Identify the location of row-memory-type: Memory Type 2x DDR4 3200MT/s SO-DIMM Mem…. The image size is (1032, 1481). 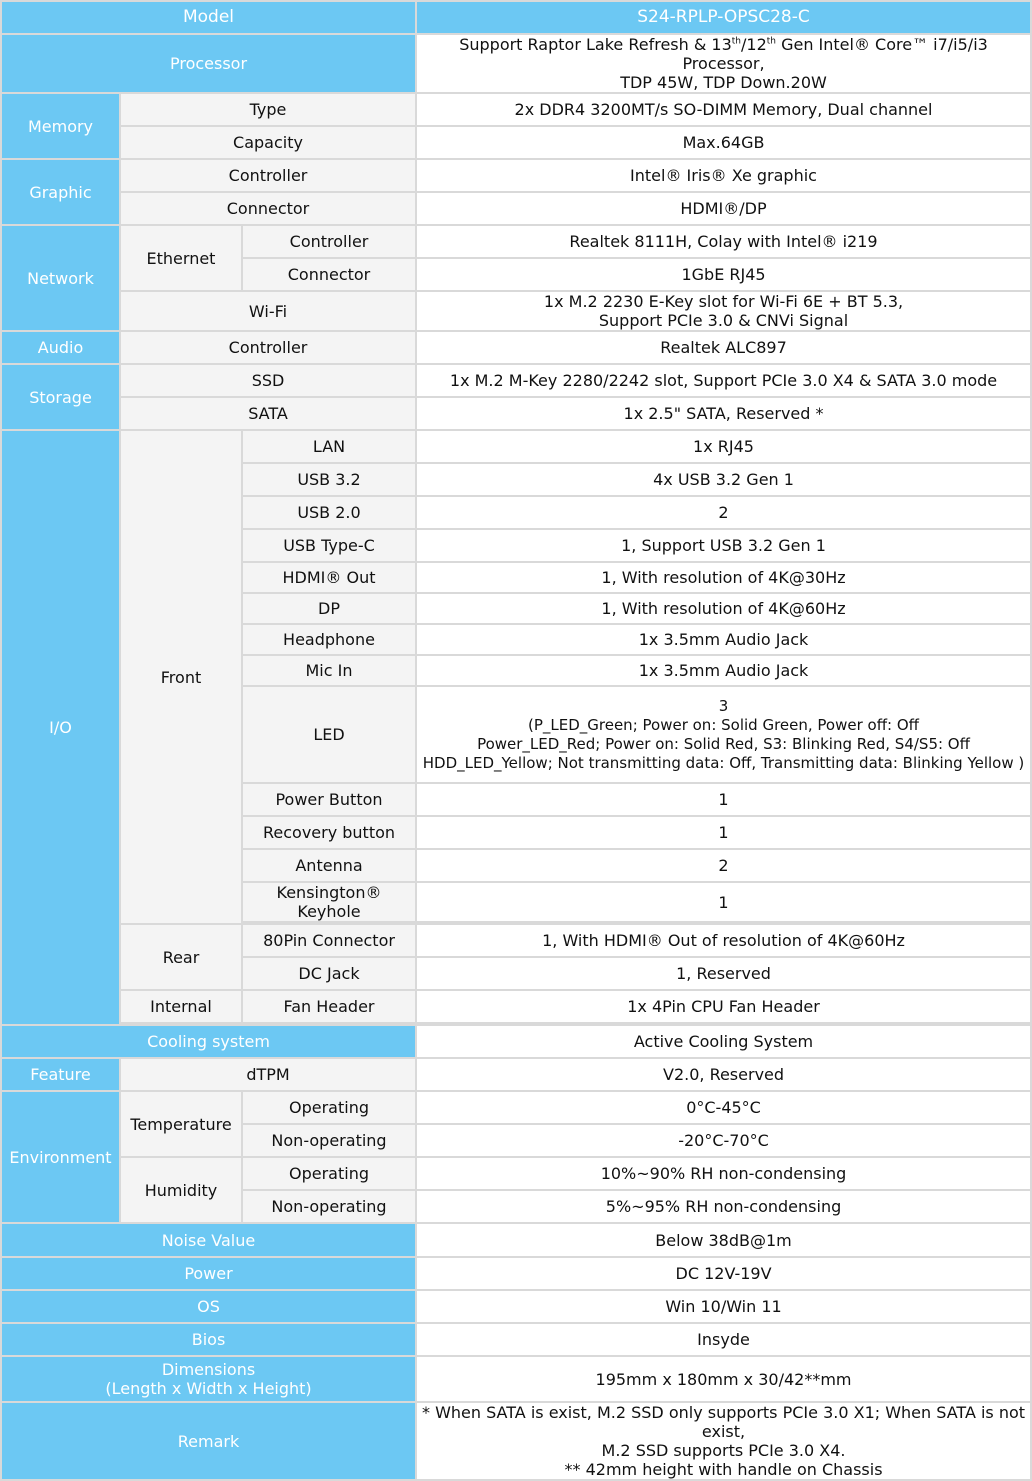
(516, 126).